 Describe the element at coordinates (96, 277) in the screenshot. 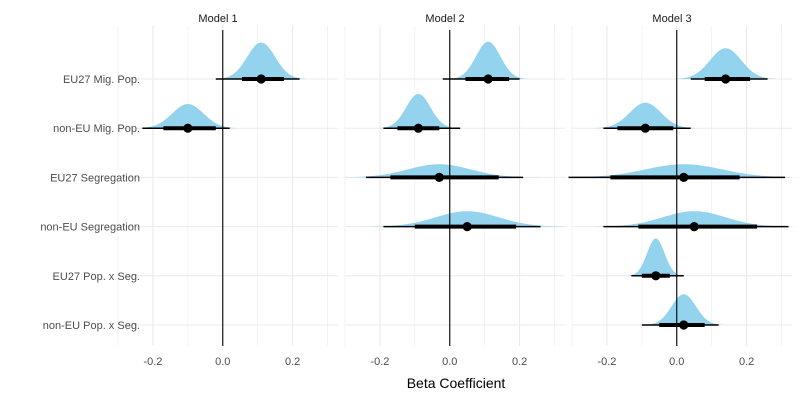

I see `y-label-eu27-pop-x-seg: EU27 Pop. x Seg.` at that location.